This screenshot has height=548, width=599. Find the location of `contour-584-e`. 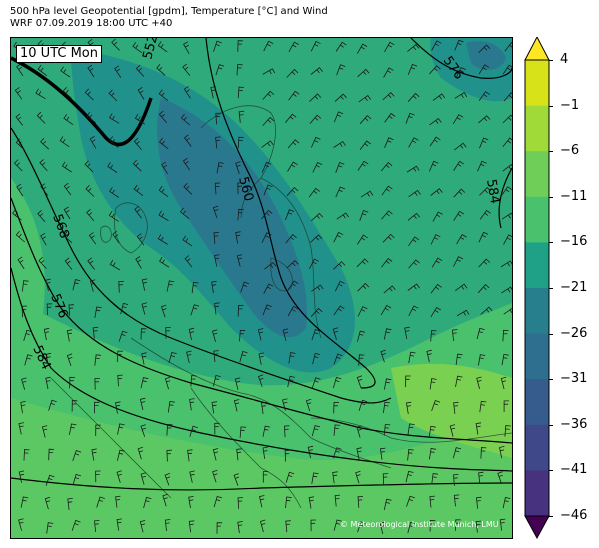

contour-584-e is located at coordinates (505, 198).